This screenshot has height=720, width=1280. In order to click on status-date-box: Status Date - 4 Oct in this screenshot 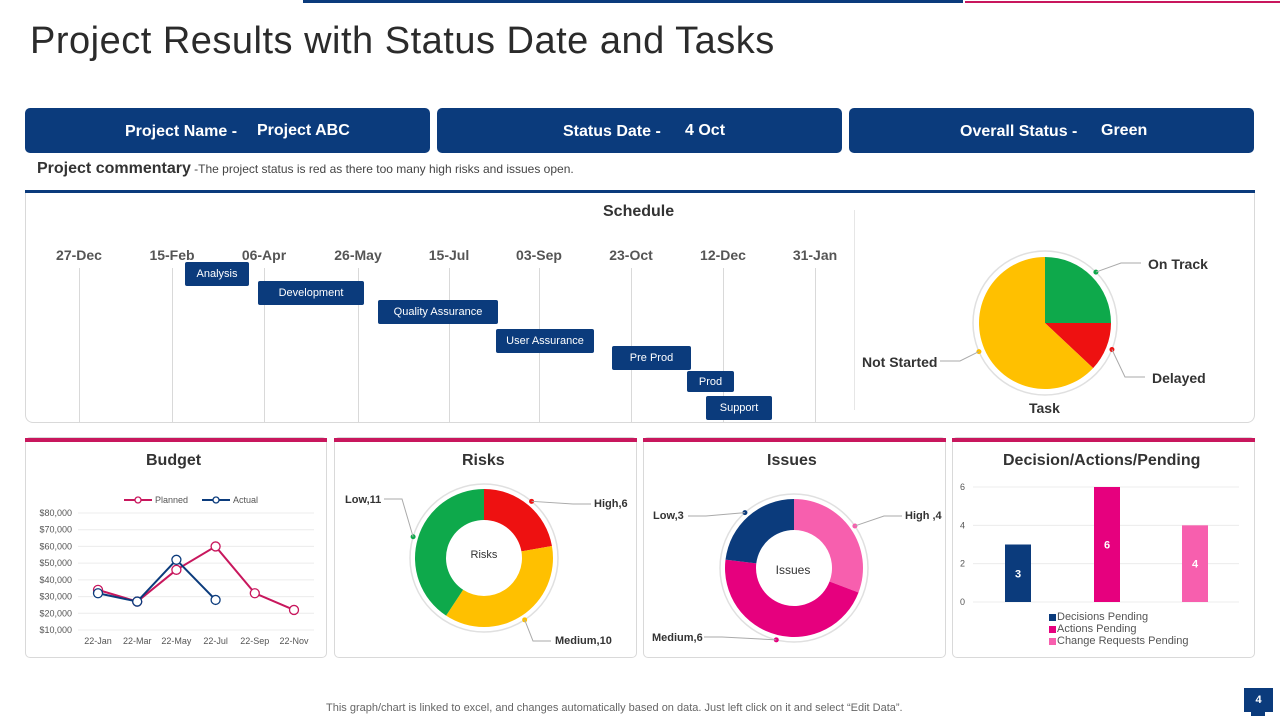, I will do `click(639, 130)`.